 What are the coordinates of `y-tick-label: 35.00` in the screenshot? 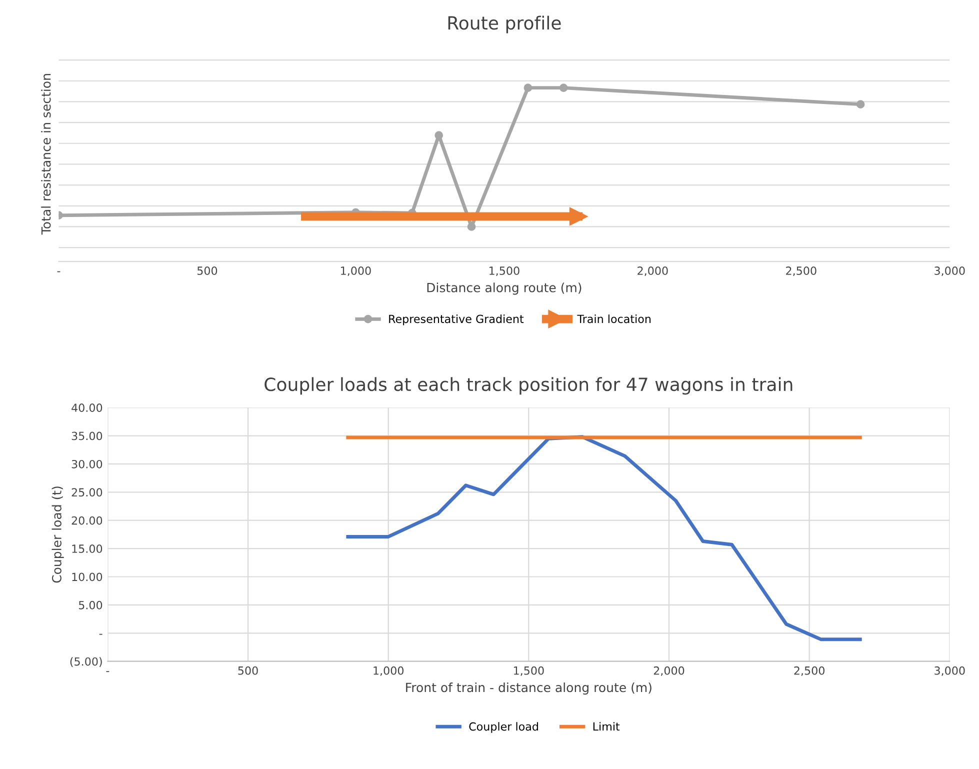 It's located at (87, 436).